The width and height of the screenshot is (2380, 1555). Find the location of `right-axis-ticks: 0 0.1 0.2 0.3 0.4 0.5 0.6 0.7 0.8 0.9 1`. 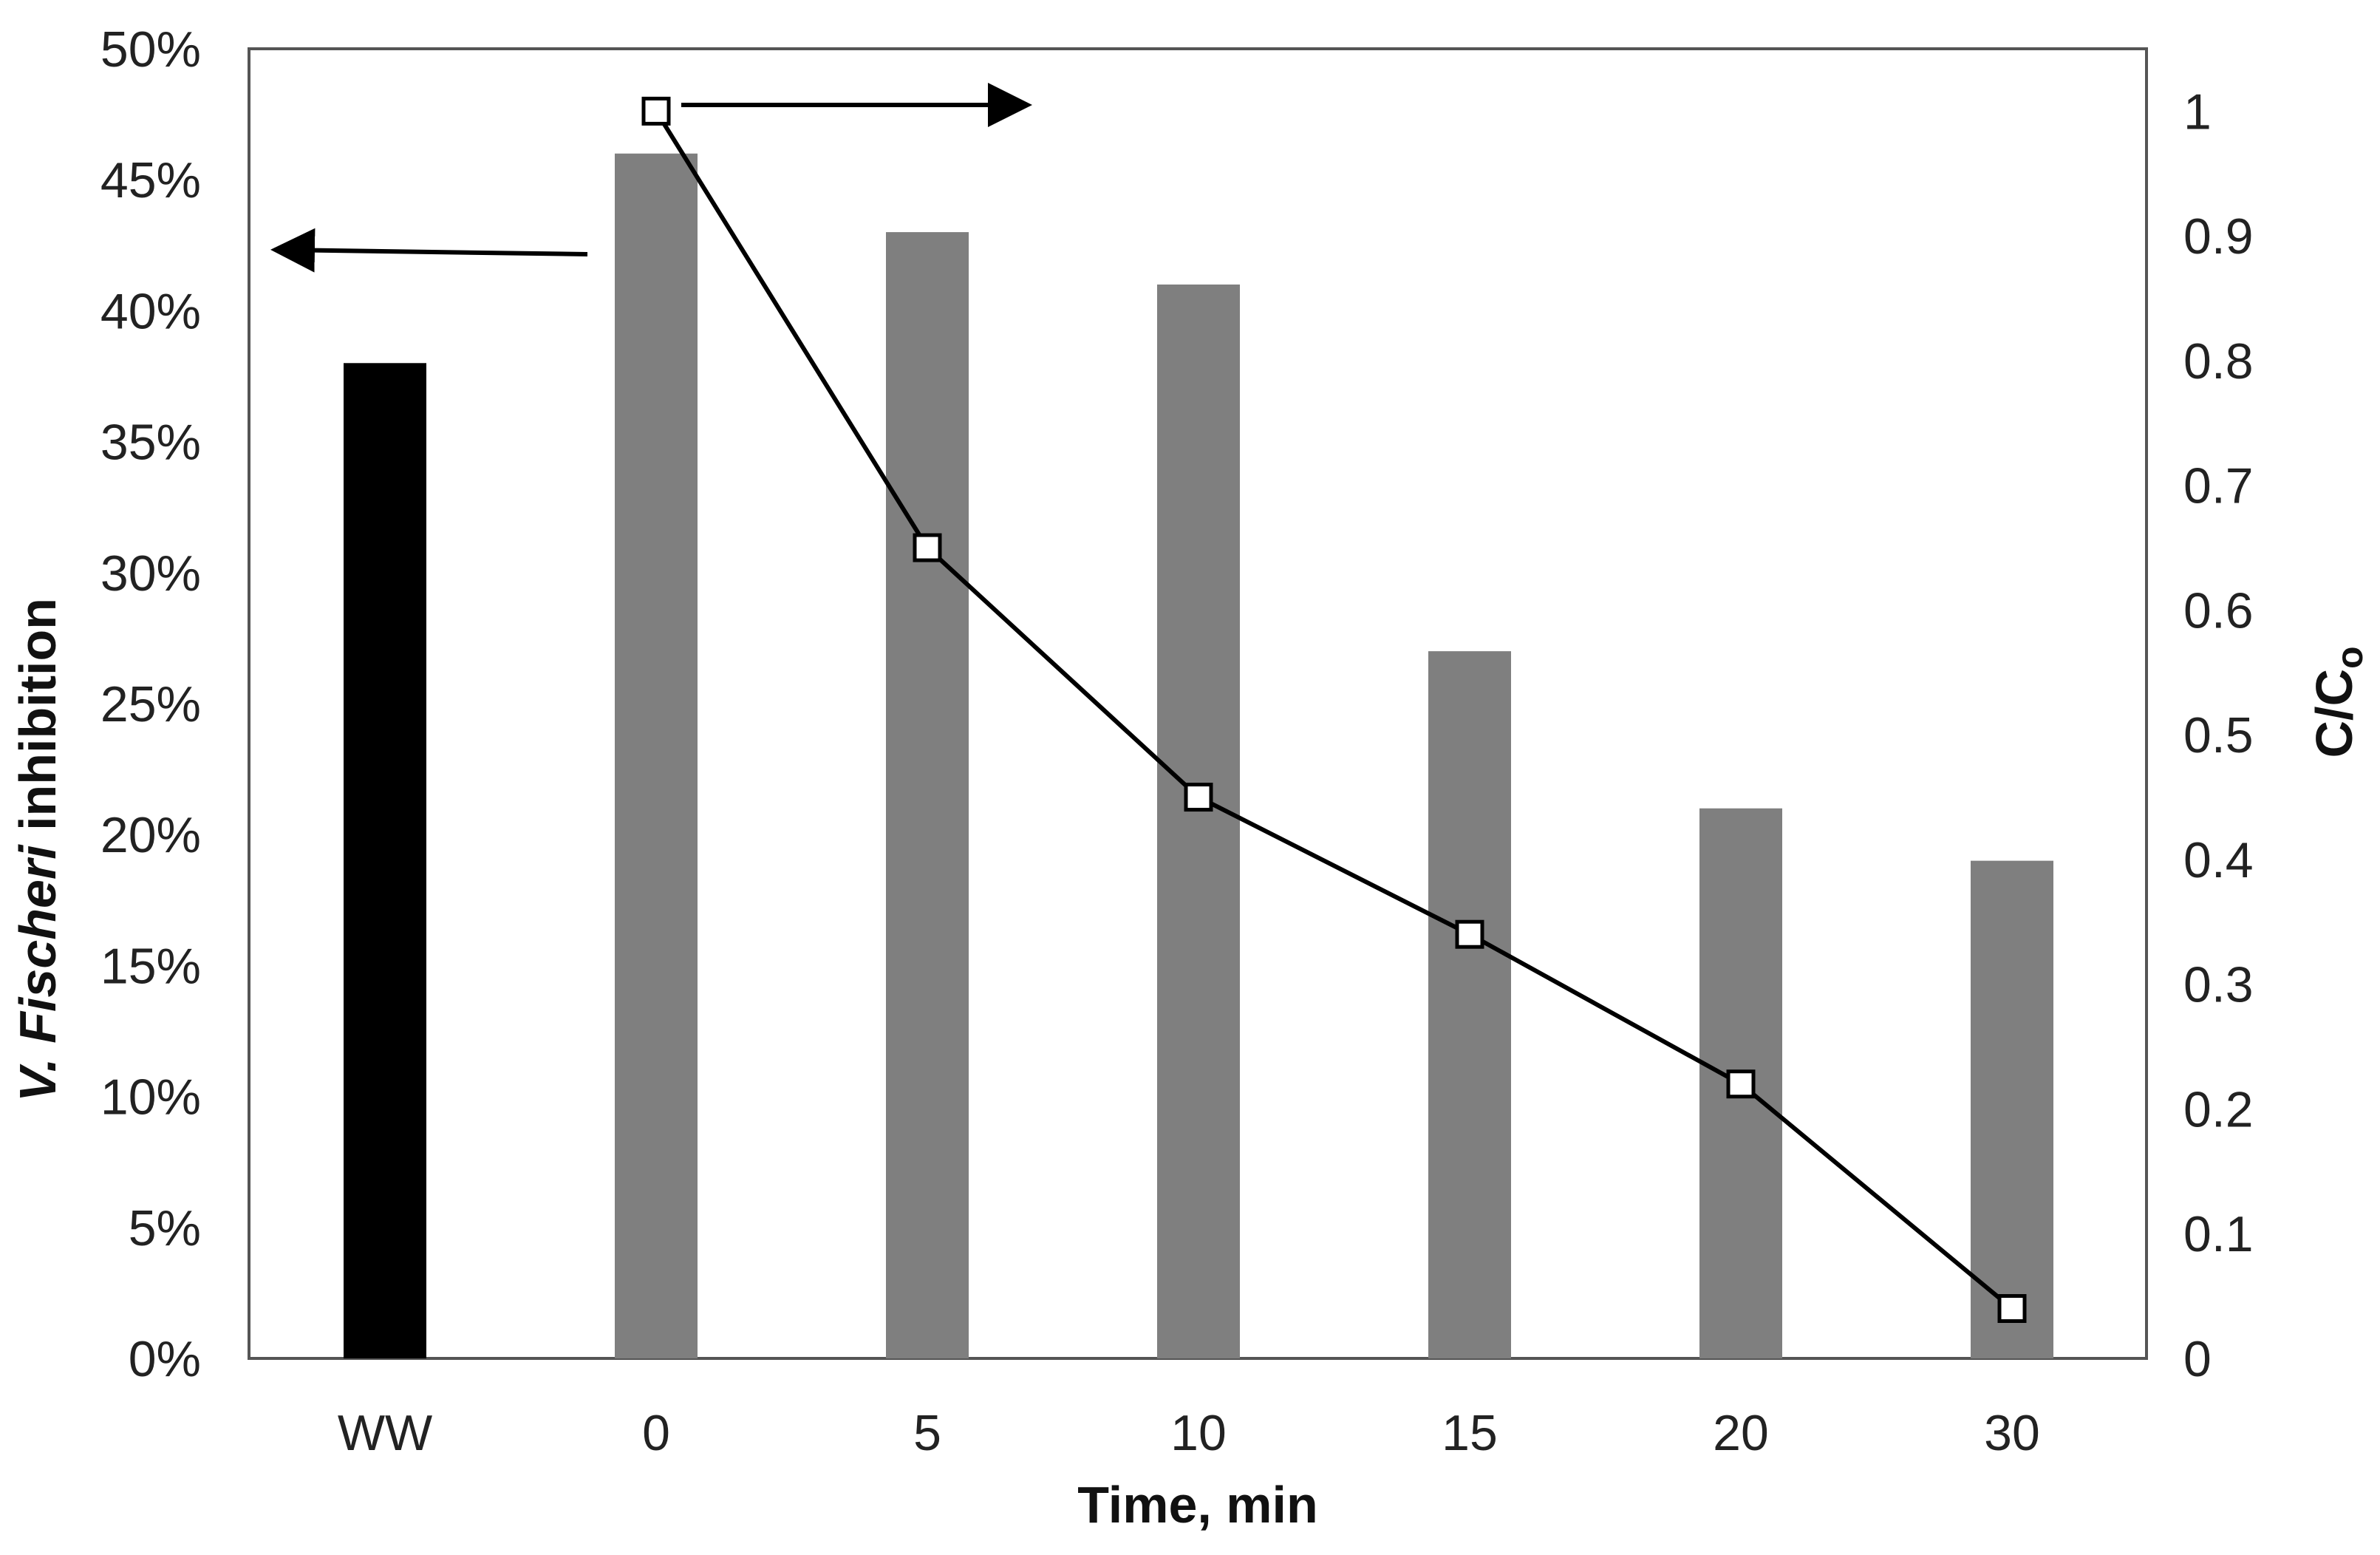

right-axis-ticks: 0 0.1 0.2 0.3 0.4 0.5 0.6 0.7 0.8 0.9 1 is located at coordinates (2218, 735).